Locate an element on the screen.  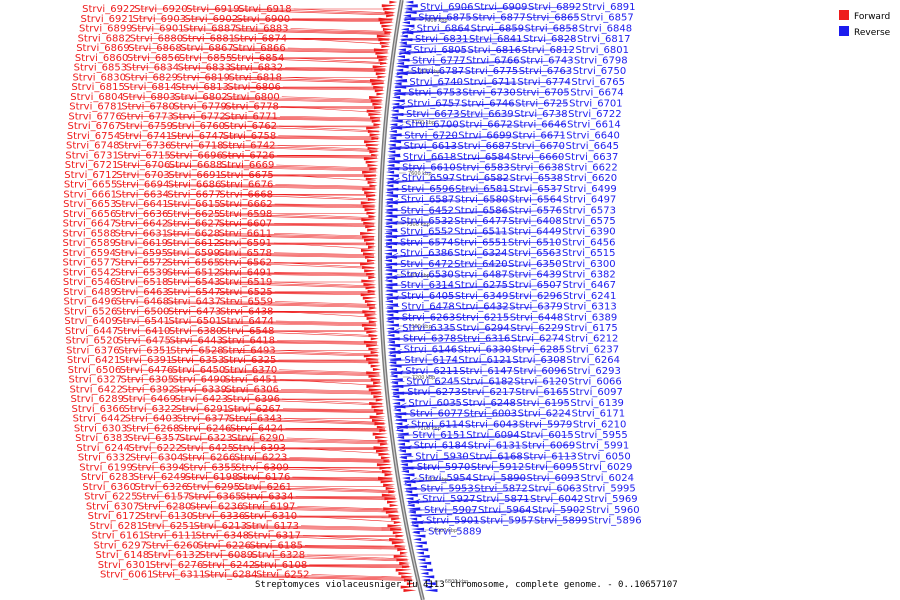
gene-label: Strvi_6706 is located at coordinates (144, 165).